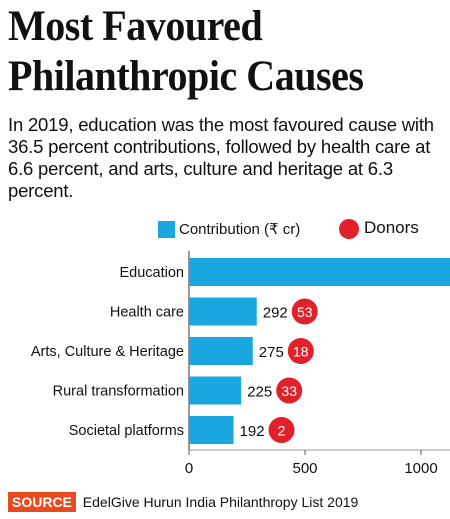 This screenshot has height=519, width=450. What do you see at coordinates (147, 313) in the screenshot?
I see `category-label: Health care` at bounding box center [147, 313].